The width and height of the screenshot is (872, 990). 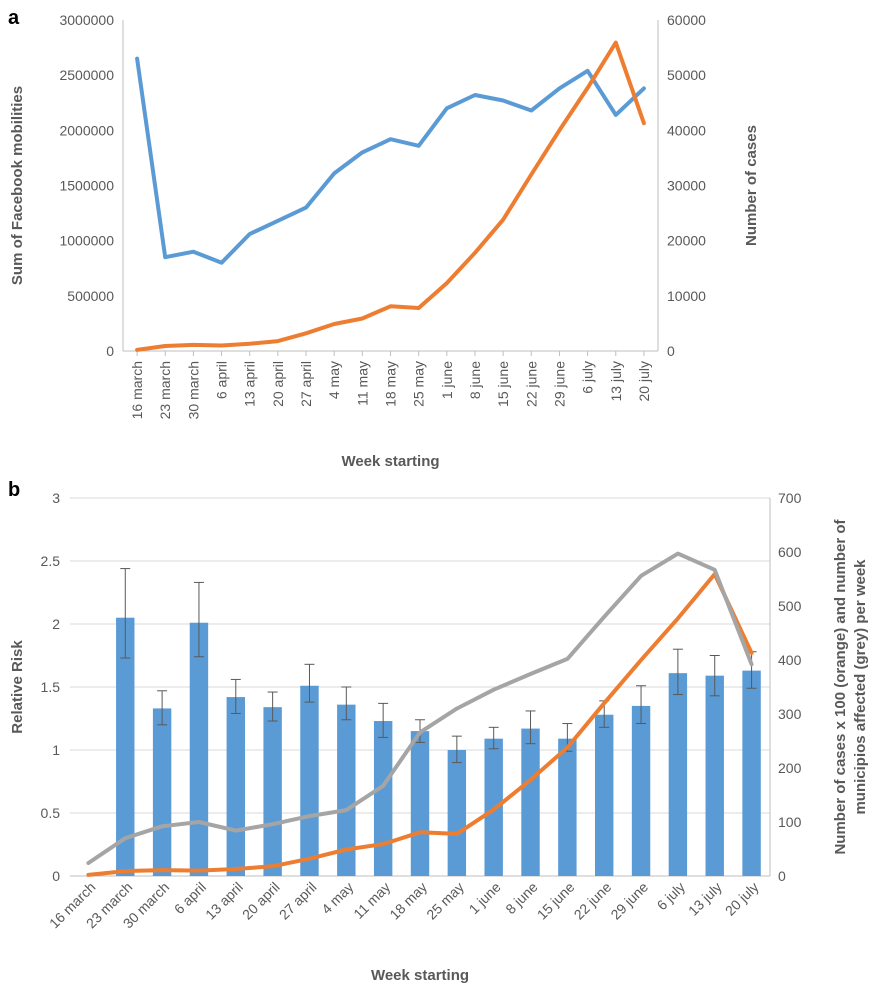 I want to click on y-tick-label-right: 40000, so click(x=686, y=130).